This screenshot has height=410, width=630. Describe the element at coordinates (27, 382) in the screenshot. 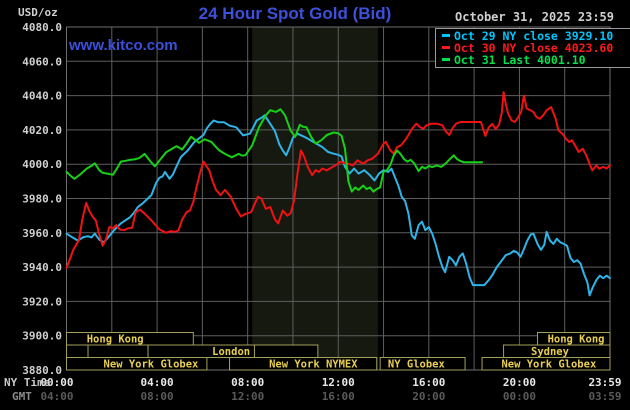

I see `ny-time-axis-caption: NY Time` at that location.